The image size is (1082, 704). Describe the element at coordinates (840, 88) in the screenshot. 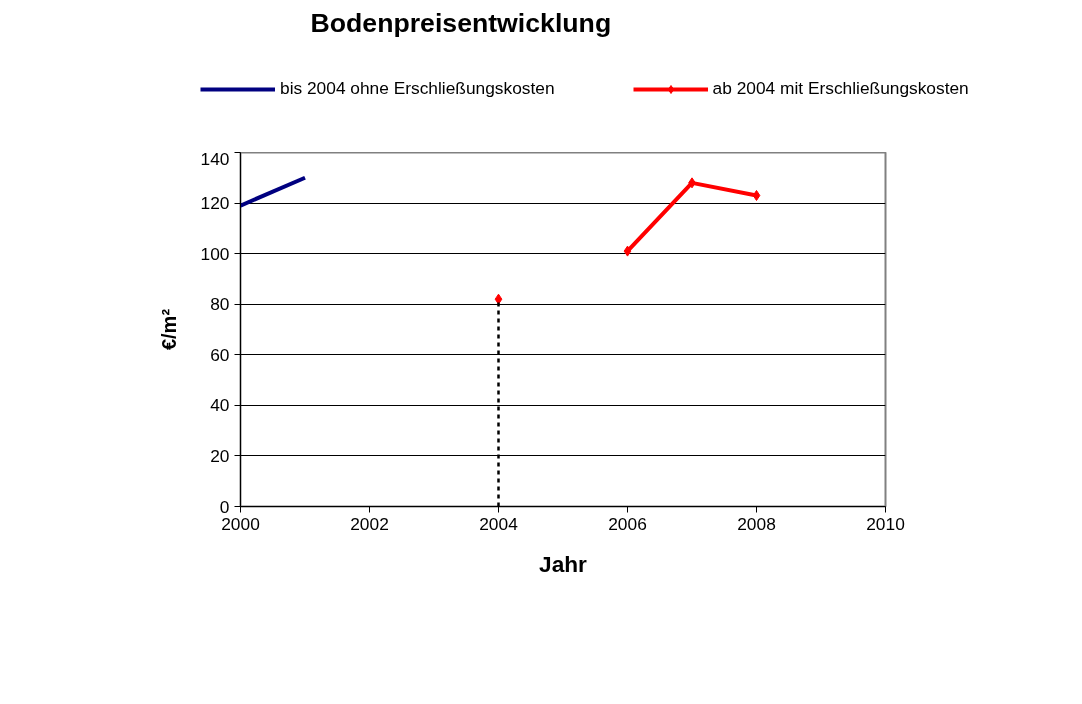

I see `legend-label: ab 2004 mit Erschließungskosten` at that location.